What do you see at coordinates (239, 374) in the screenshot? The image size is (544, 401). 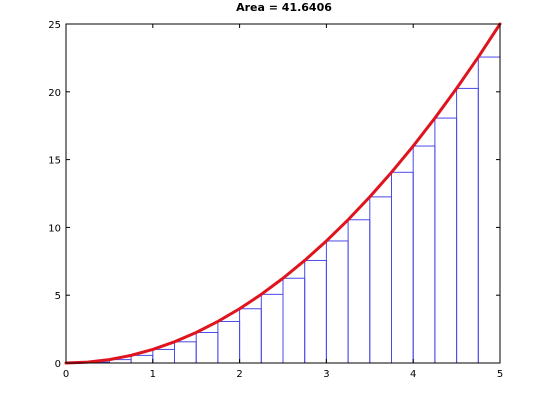 I see `x-tick-label: 2` at bounding box center [239, 374].